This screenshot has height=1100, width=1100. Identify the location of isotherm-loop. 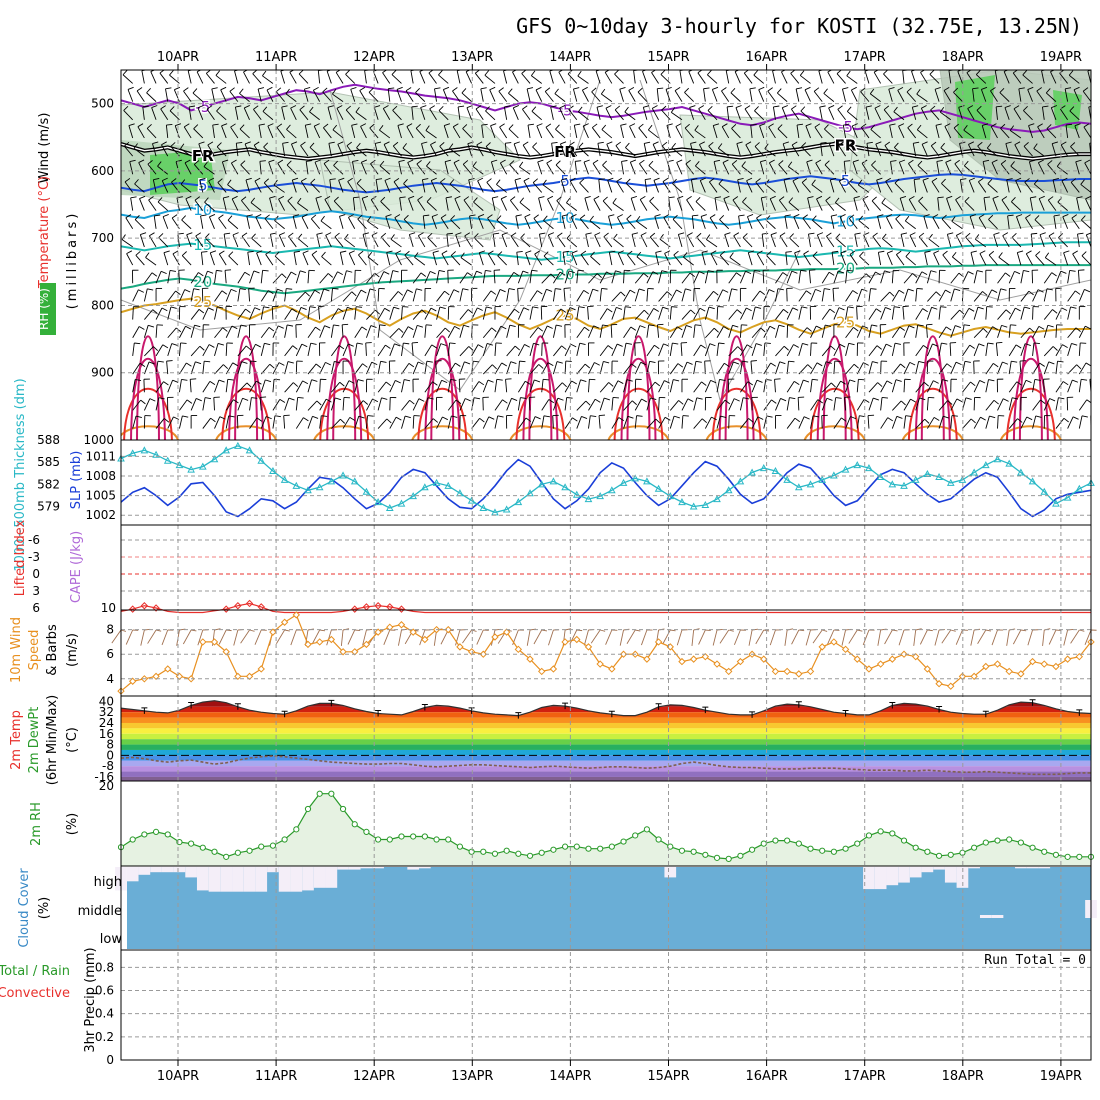
(442, 432).